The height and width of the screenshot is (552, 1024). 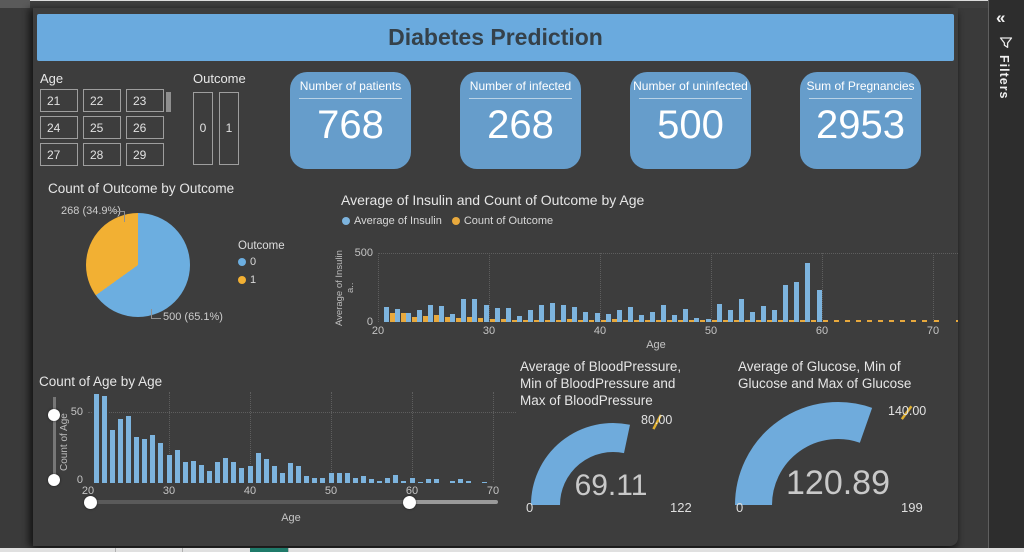 What do you see at coordinates (168, 102) in the screenshot?
I see `age-slicer-scrollbar` at bounding box center [168, 102].